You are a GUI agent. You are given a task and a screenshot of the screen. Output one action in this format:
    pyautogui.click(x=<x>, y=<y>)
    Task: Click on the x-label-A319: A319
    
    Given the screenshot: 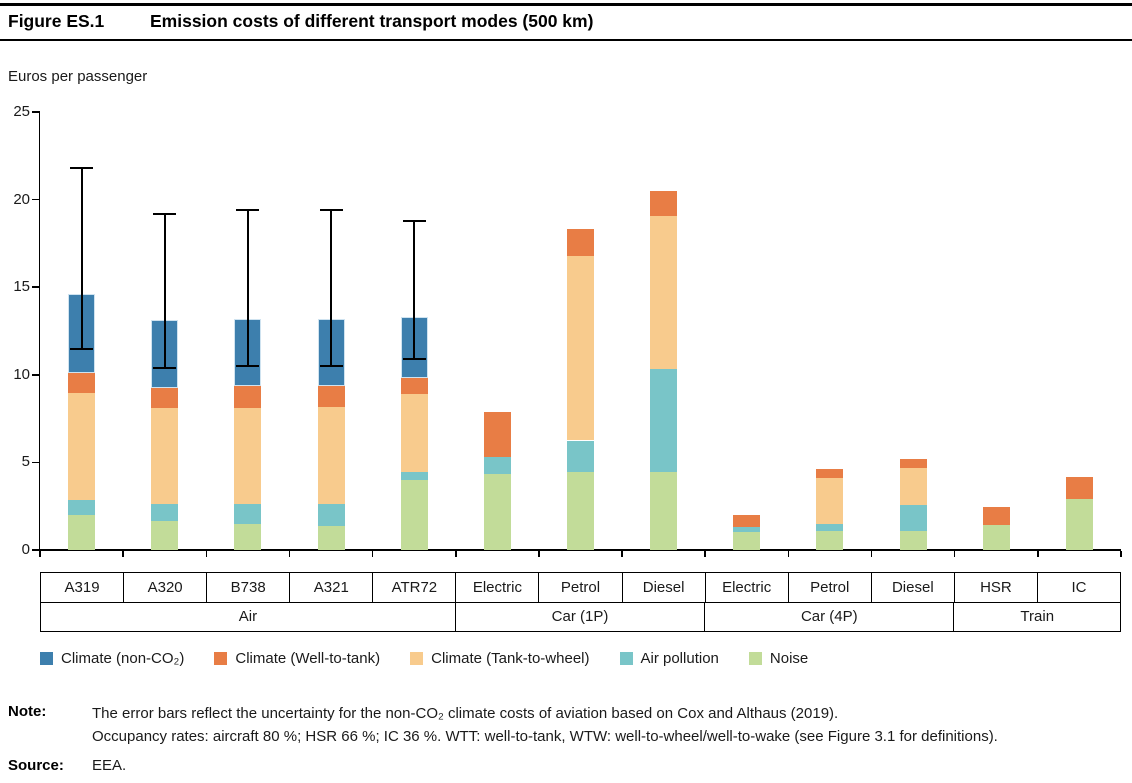 What is the action you would take?
    pyautogui.click(x=82, y=587)
    